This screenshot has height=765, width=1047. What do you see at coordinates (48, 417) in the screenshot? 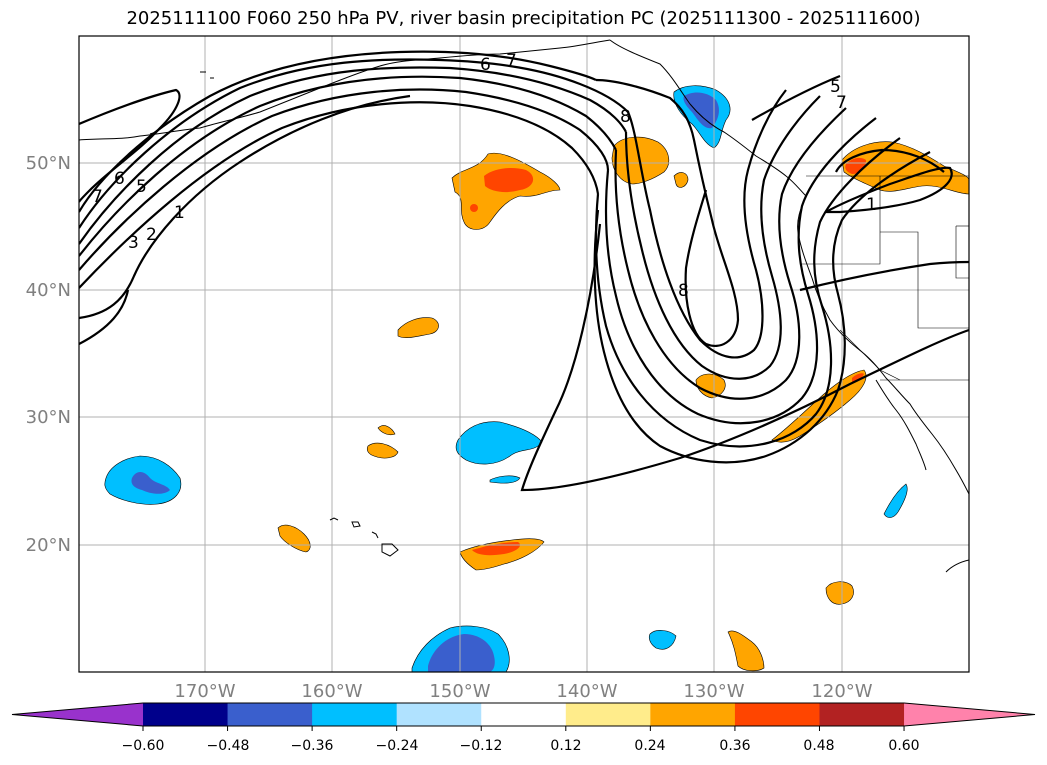
I see `lat-label: 30°N` at bounding box center [48, 417].